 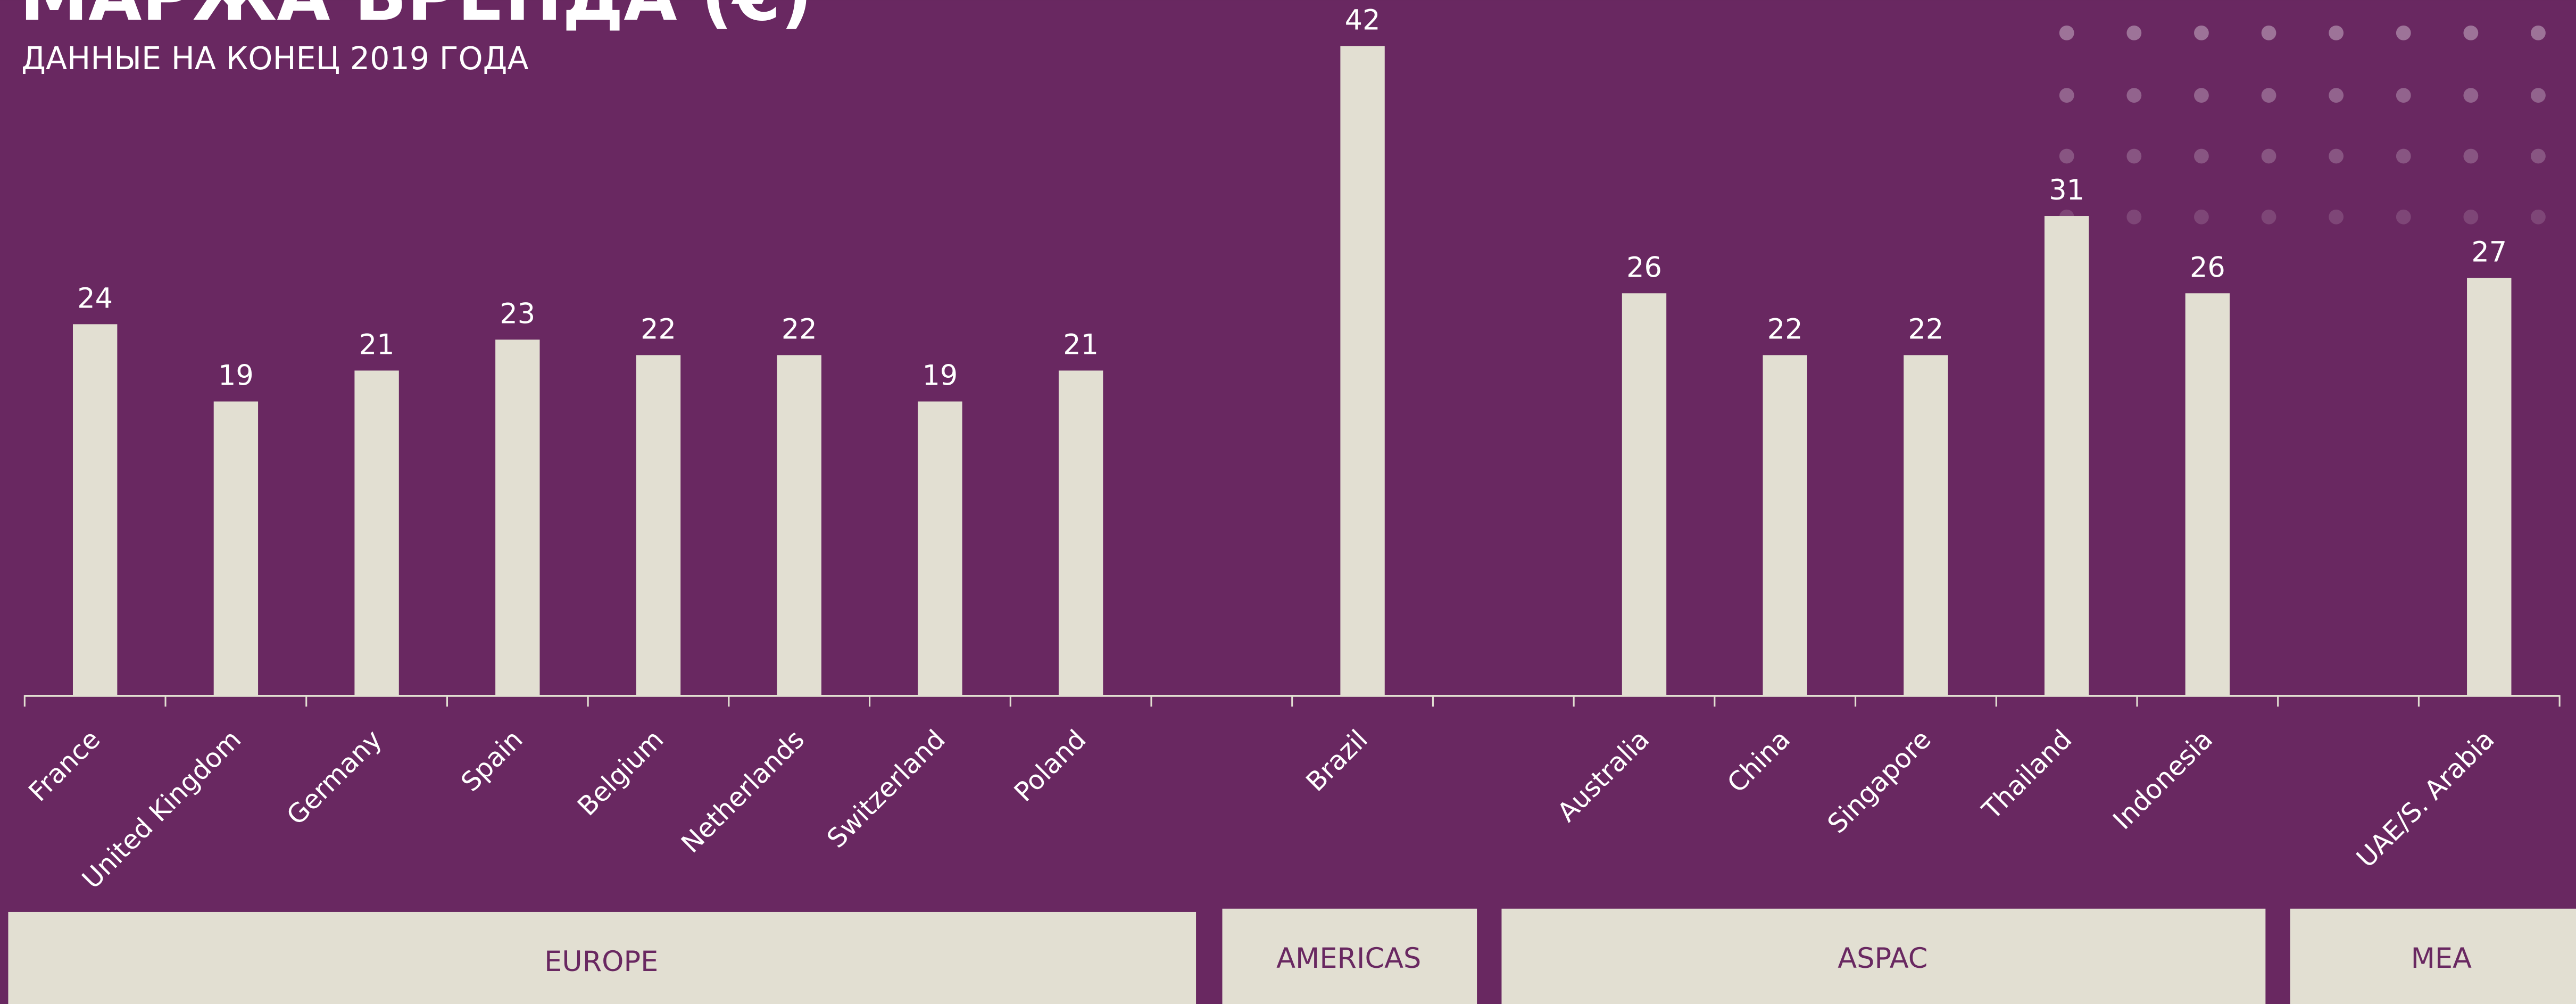 I want to click on data-label: 42, so click(x=1363, y=20).